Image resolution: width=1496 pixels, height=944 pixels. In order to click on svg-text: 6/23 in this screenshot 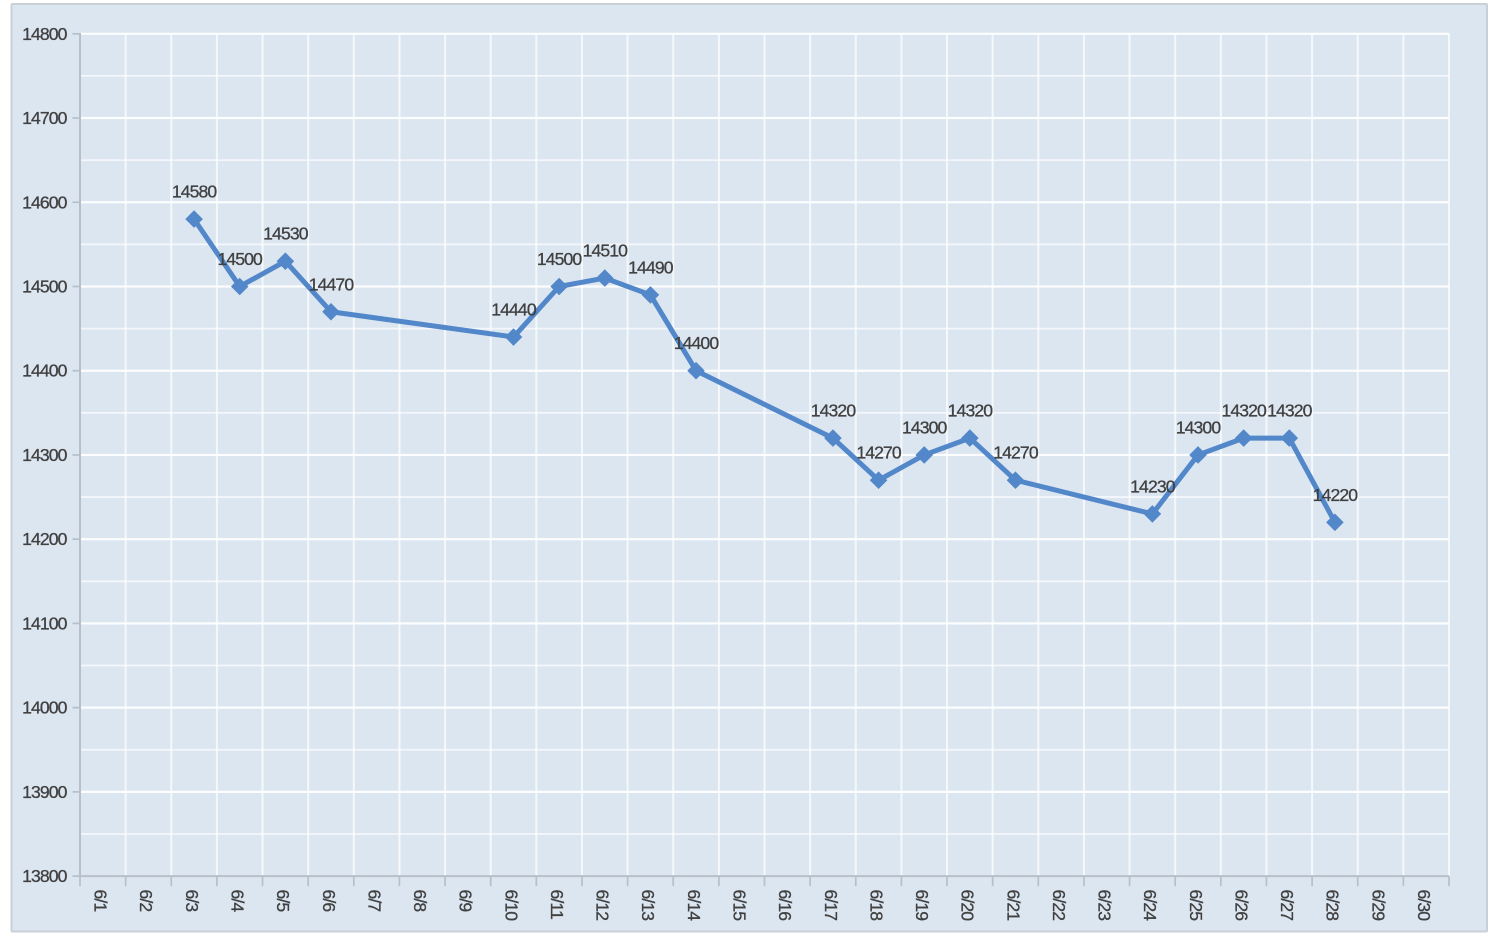, I will do `click(1105, 906)`.